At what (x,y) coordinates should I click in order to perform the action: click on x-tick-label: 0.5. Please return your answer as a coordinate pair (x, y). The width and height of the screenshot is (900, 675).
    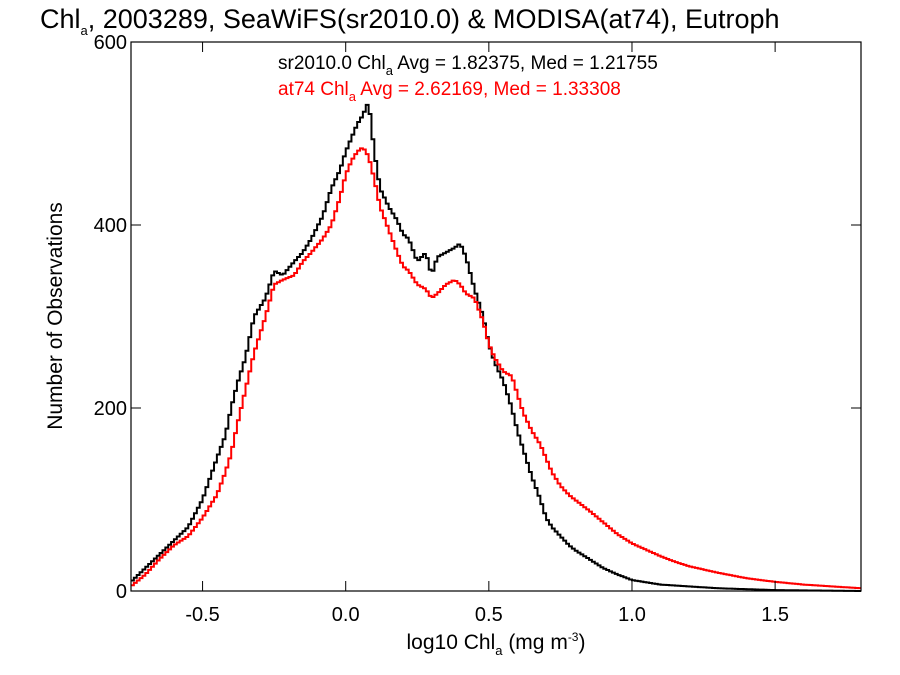
    Looking at the image, I should click on (489, 615).